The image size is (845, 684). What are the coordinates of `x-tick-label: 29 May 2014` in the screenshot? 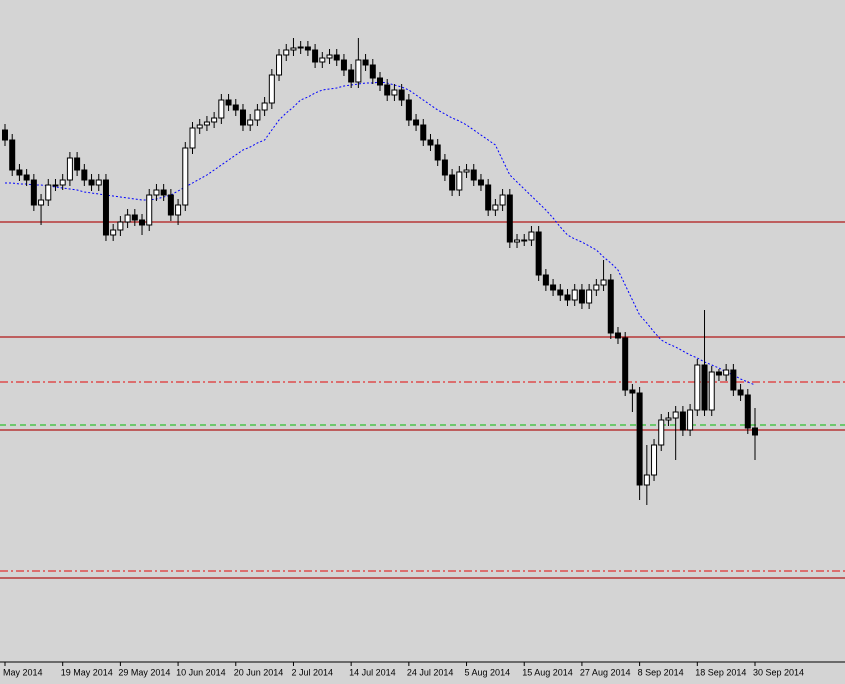 It's located at (144, 672).